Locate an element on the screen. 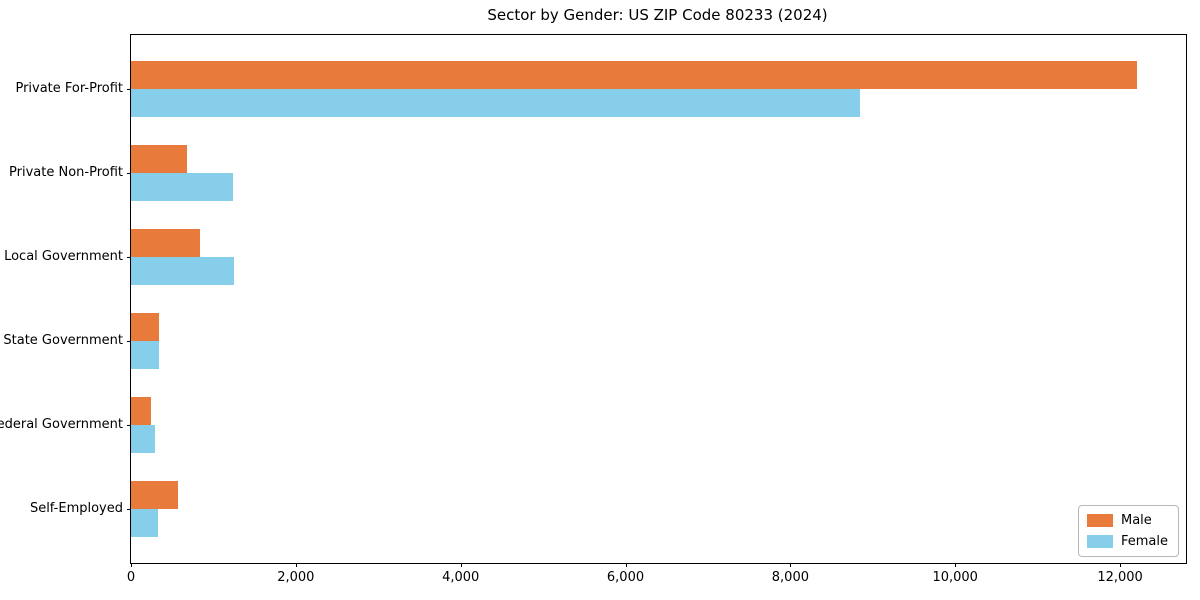 Image resolution: width=1200 pixels, height=600 pixels. bar-female-state-government is located at coordinates (145, 355).